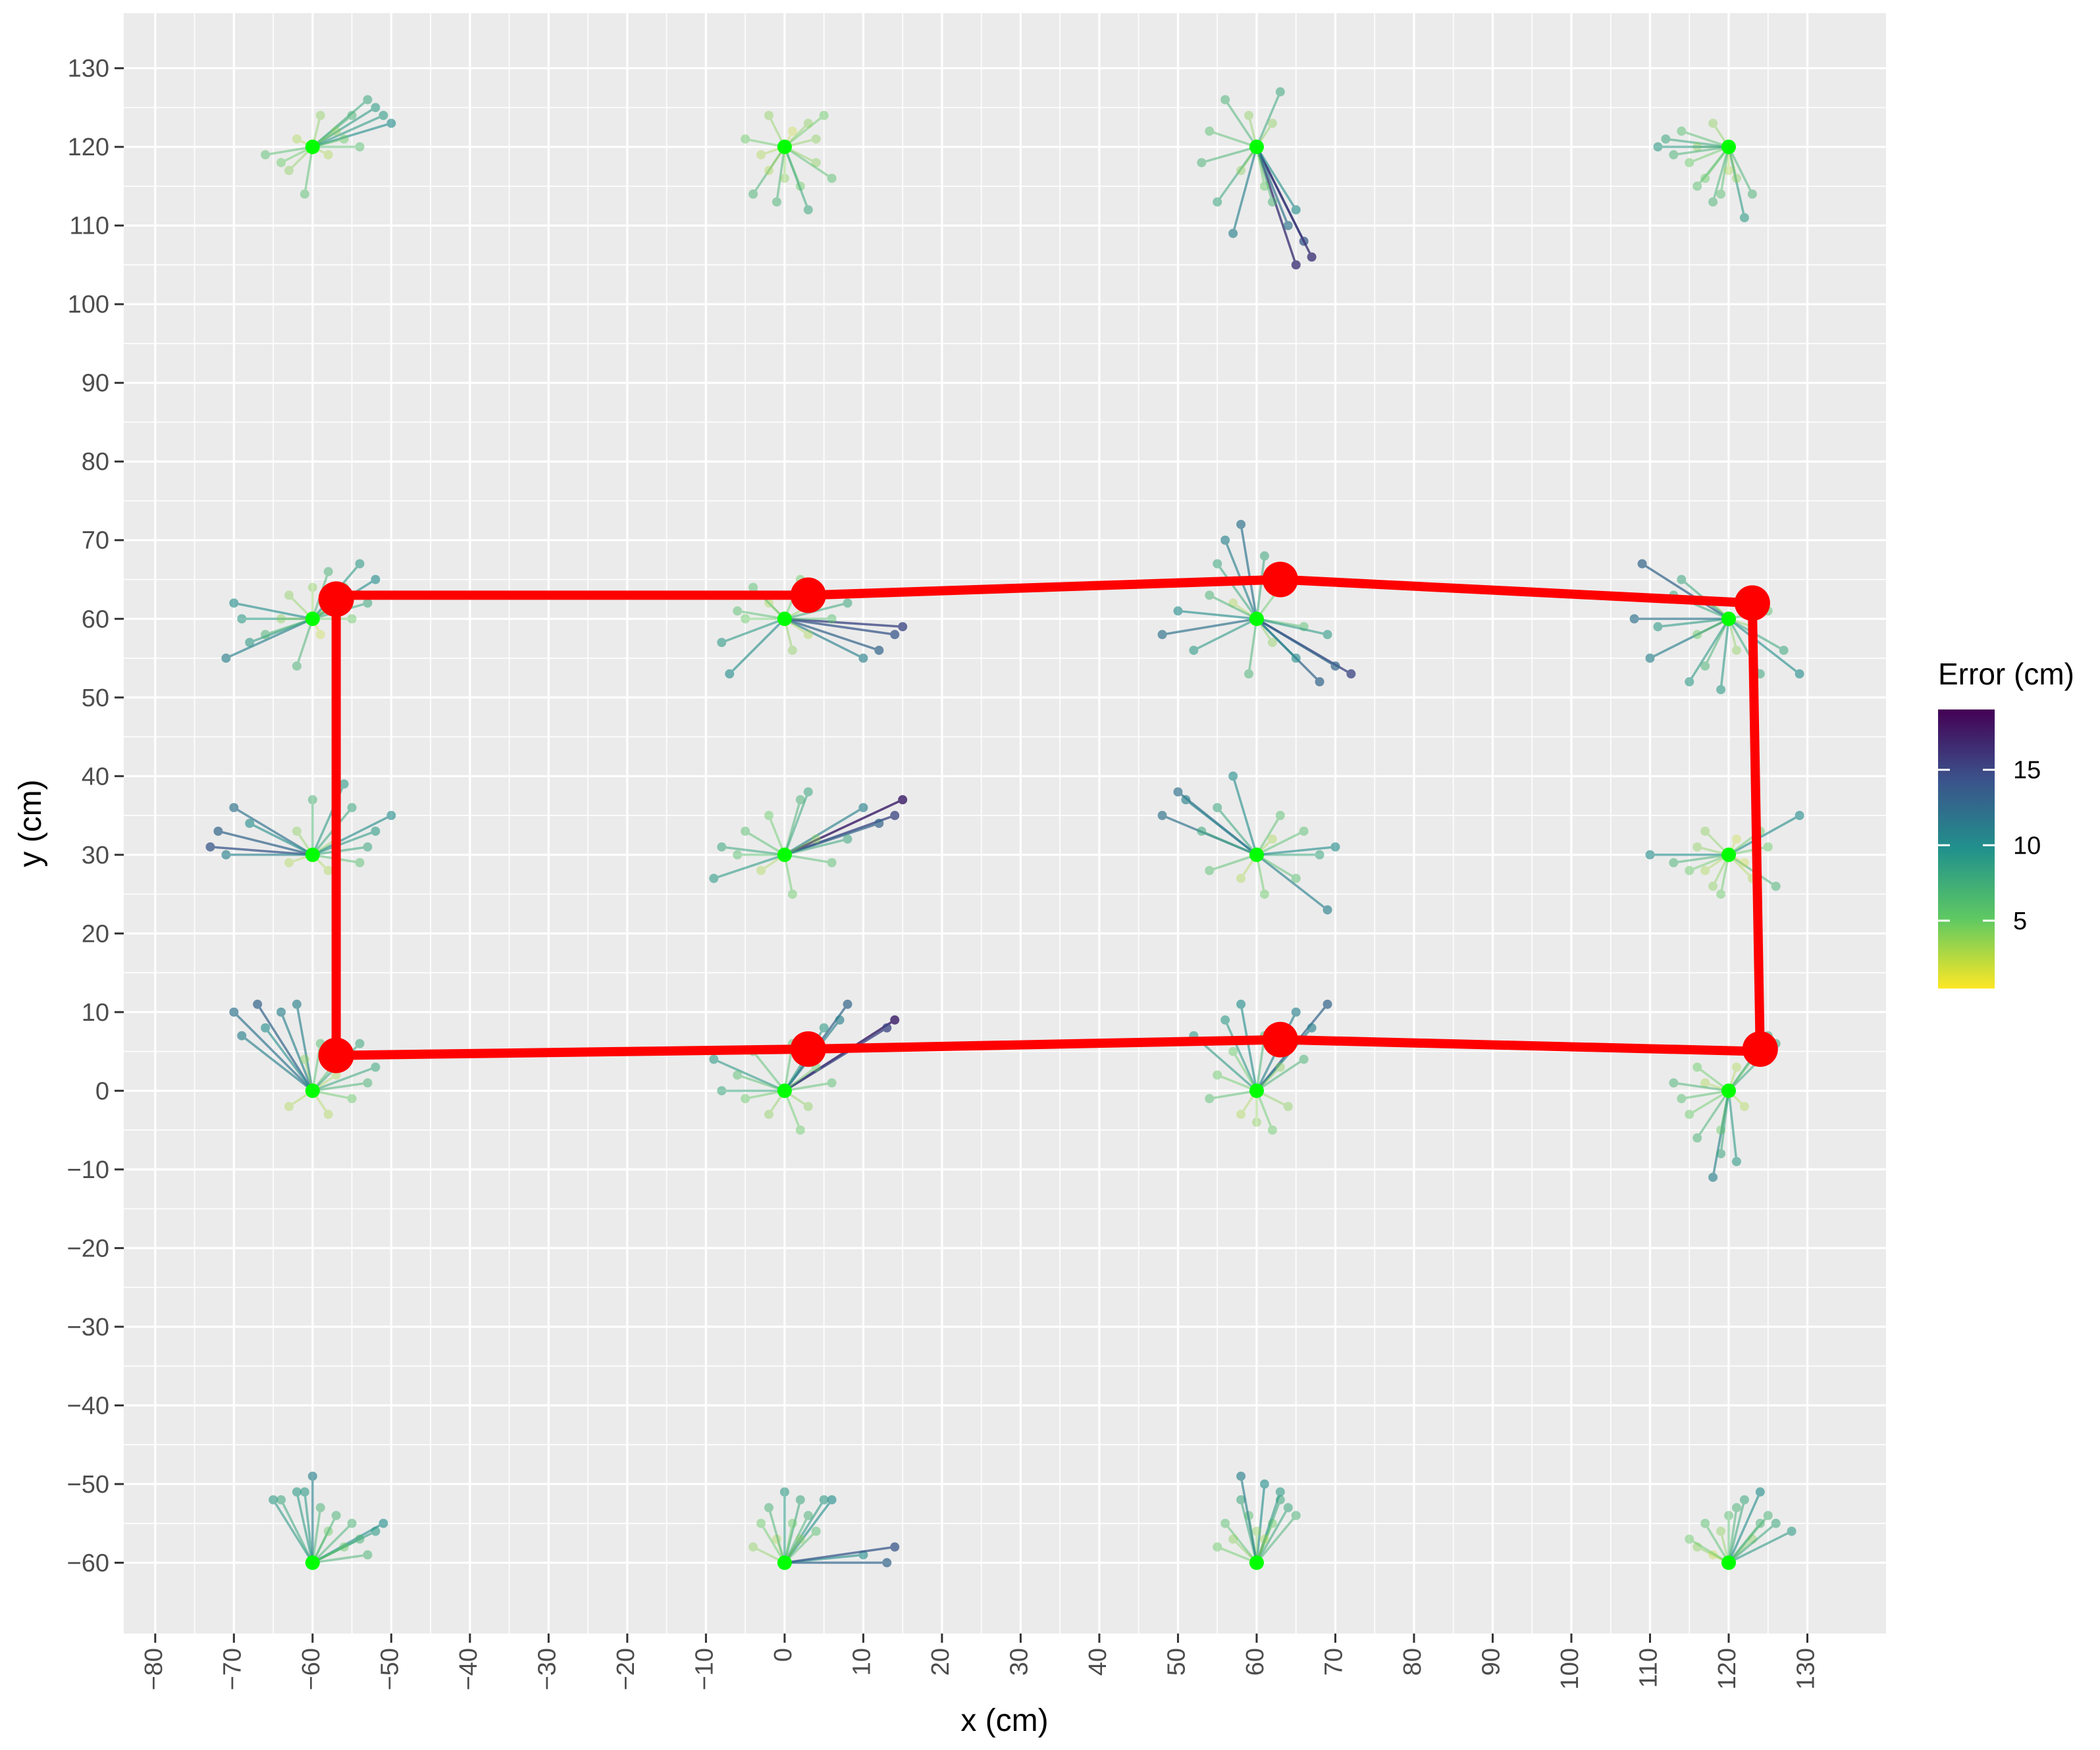  What do you see at coordinates (88, 1248) in the screenshot?
I see `y-tick-label: −20` at bounding box center [88, 1248].